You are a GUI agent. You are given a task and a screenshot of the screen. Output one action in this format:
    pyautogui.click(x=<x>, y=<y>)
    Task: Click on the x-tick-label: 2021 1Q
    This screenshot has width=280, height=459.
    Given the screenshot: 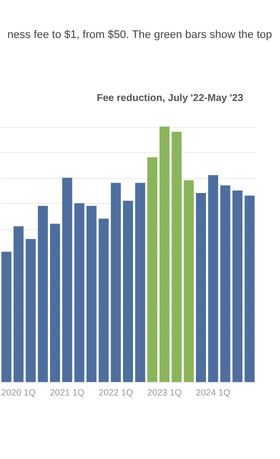 What is the action you would take?
    pyautogui.click(x=67, y=393)
    